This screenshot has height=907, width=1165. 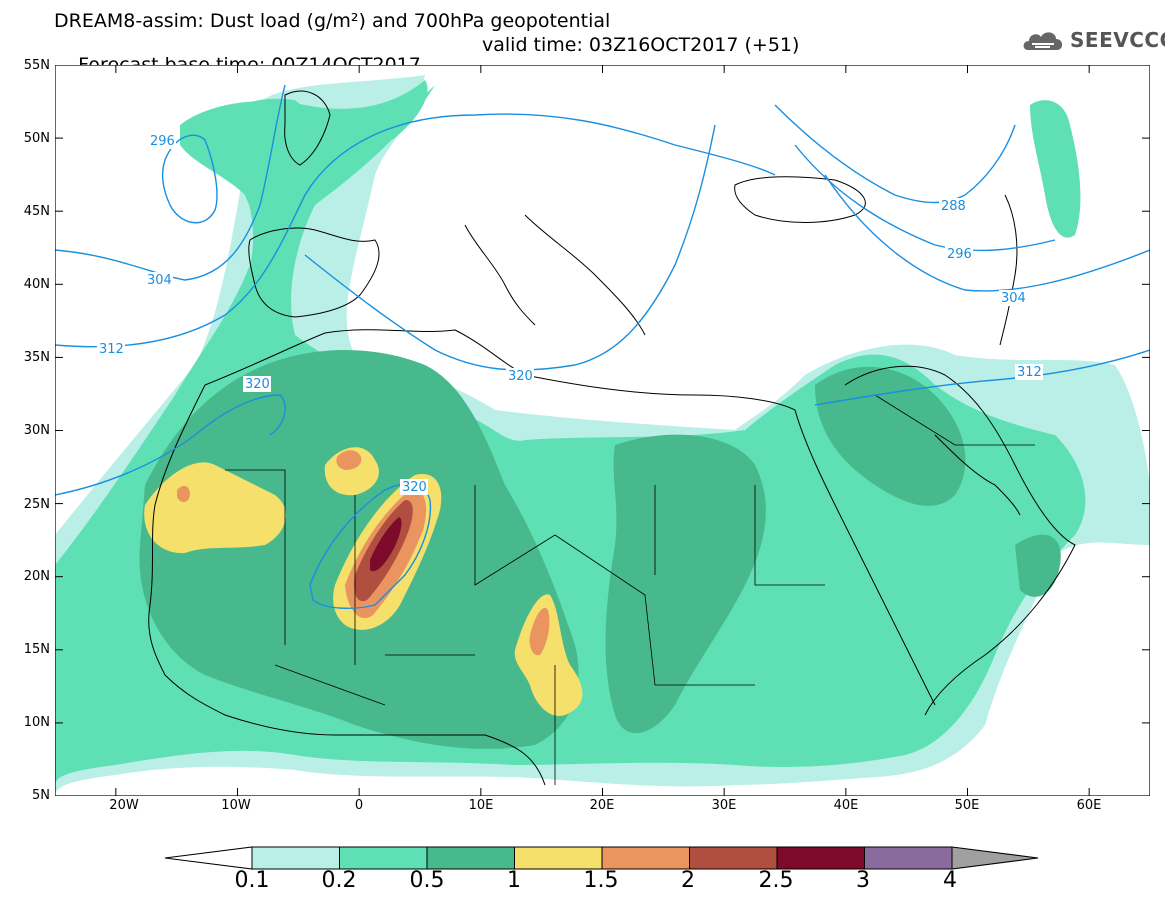 I want to click on lat-label: 40N, so click(x=36, y=284).